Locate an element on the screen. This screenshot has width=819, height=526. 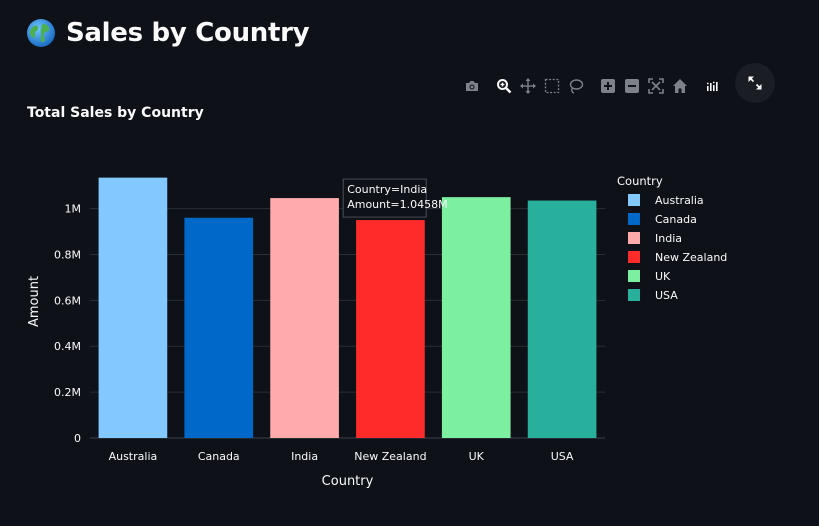
fullscreen-button is located at coordinates (755, 83).